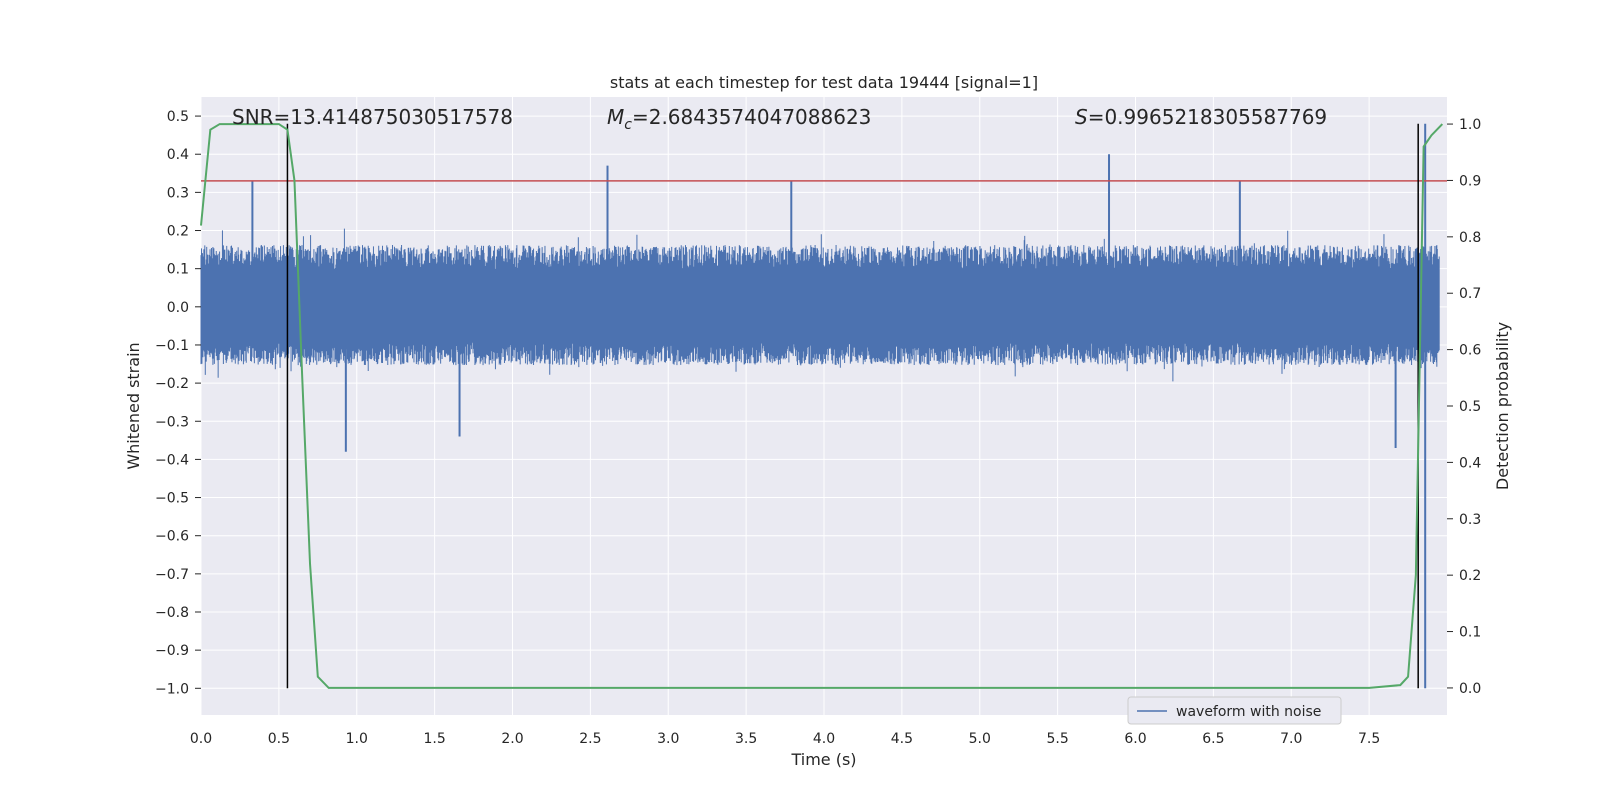 This screenshot has height=800, width=1600. Describe the element at coordinates (615, 117) in the screenshot. I see `mc-symbol: M` at that location.